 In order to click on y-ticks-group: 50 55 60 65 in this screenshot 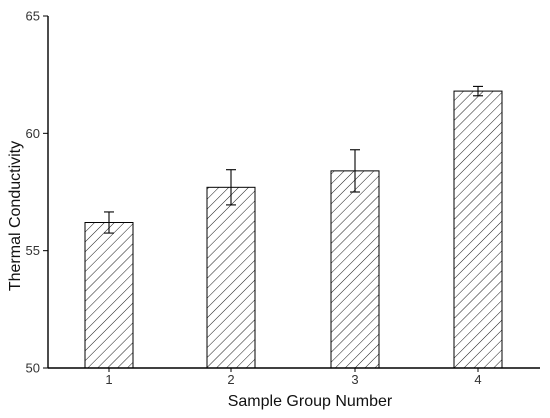, I will do `click(37, 192)`.